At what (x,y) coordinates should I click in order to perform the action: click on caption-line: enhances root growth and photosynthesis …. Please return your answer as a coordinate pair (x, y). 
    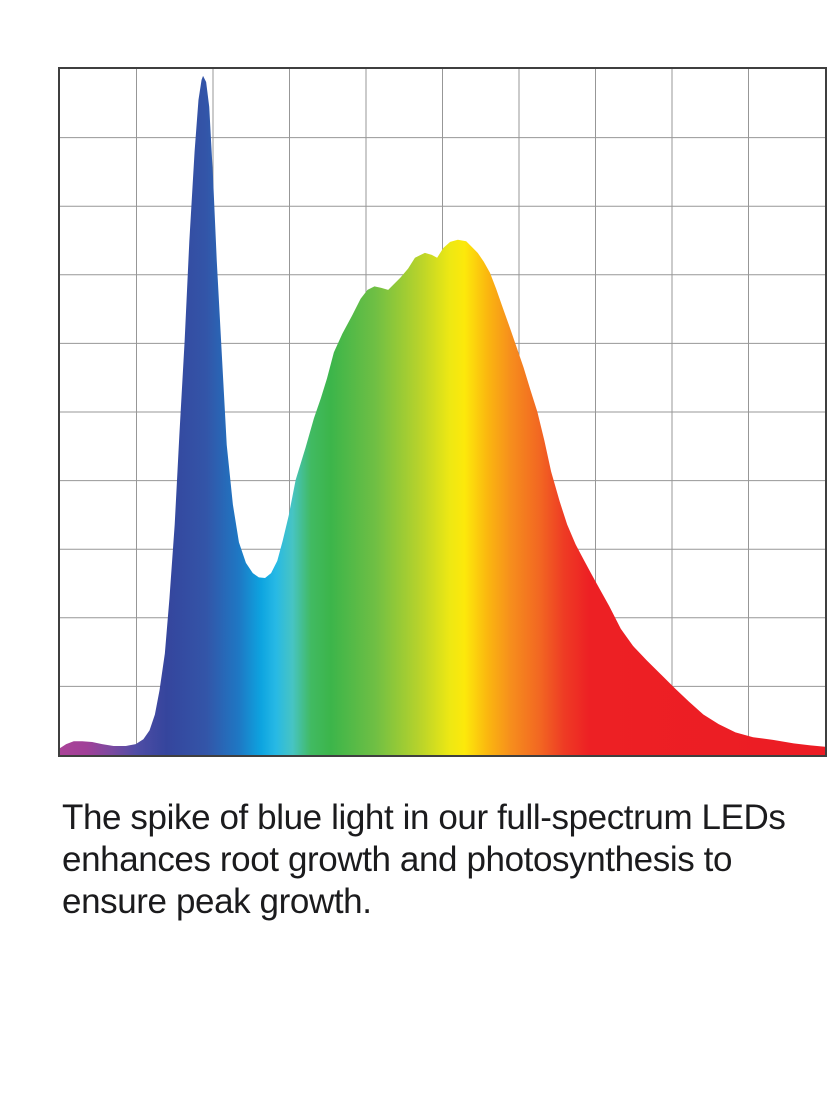
    Looking at the image, I should click on (397, 859).